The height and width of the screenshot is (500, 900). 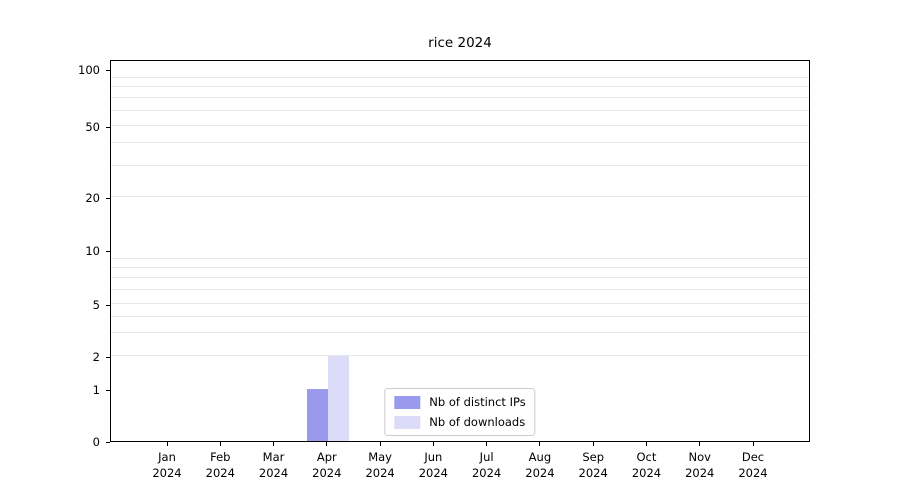 I want to click on x-axis-tick-label: May 2024, so click(x=380, y=465).